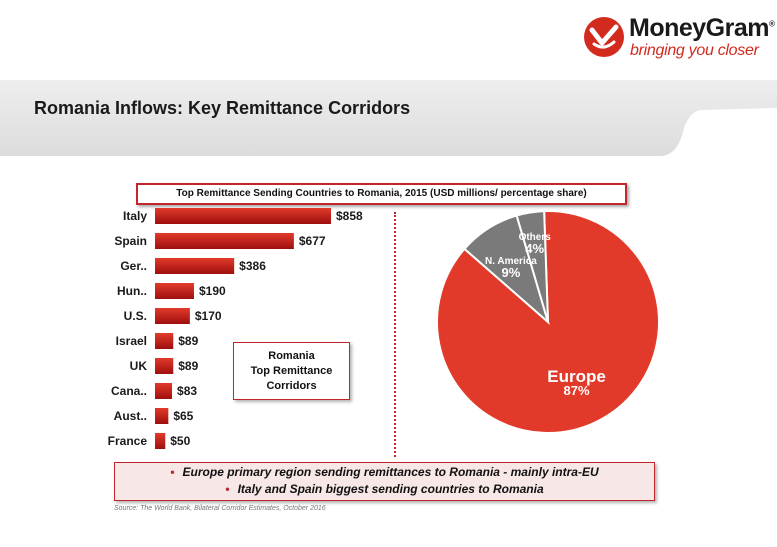 The width and height of the screenshot is (777, 547). Describe the element at coordinates (131, 341) in the screenshot. I see `category-label: Israel` at that location.